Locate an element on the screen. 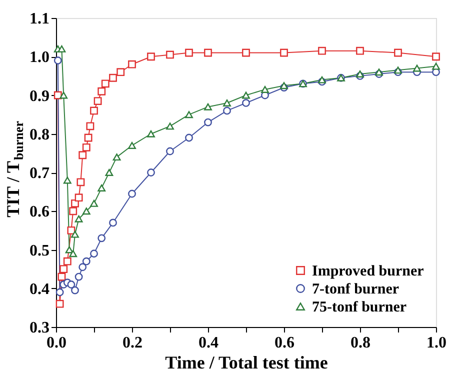  y-axis-title: TIT / Tburner is located at coordinates (14, 169).